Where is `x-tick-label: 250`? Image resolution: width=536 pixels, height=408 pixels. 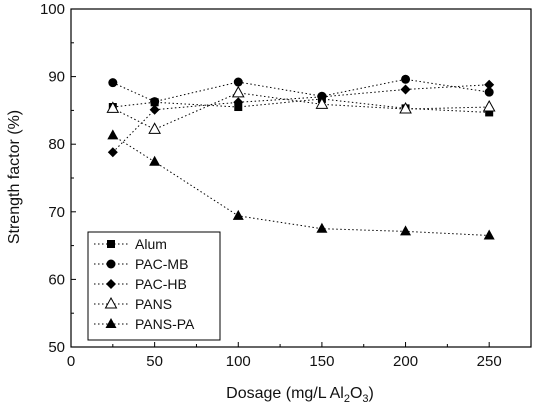
x-tick-label: 250 is located at coordinates (489, 361).